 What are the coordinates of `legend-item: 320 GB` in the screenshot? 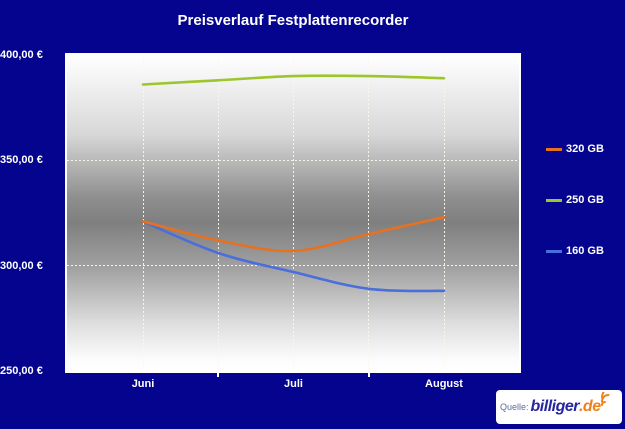 It's located at (575, 149).